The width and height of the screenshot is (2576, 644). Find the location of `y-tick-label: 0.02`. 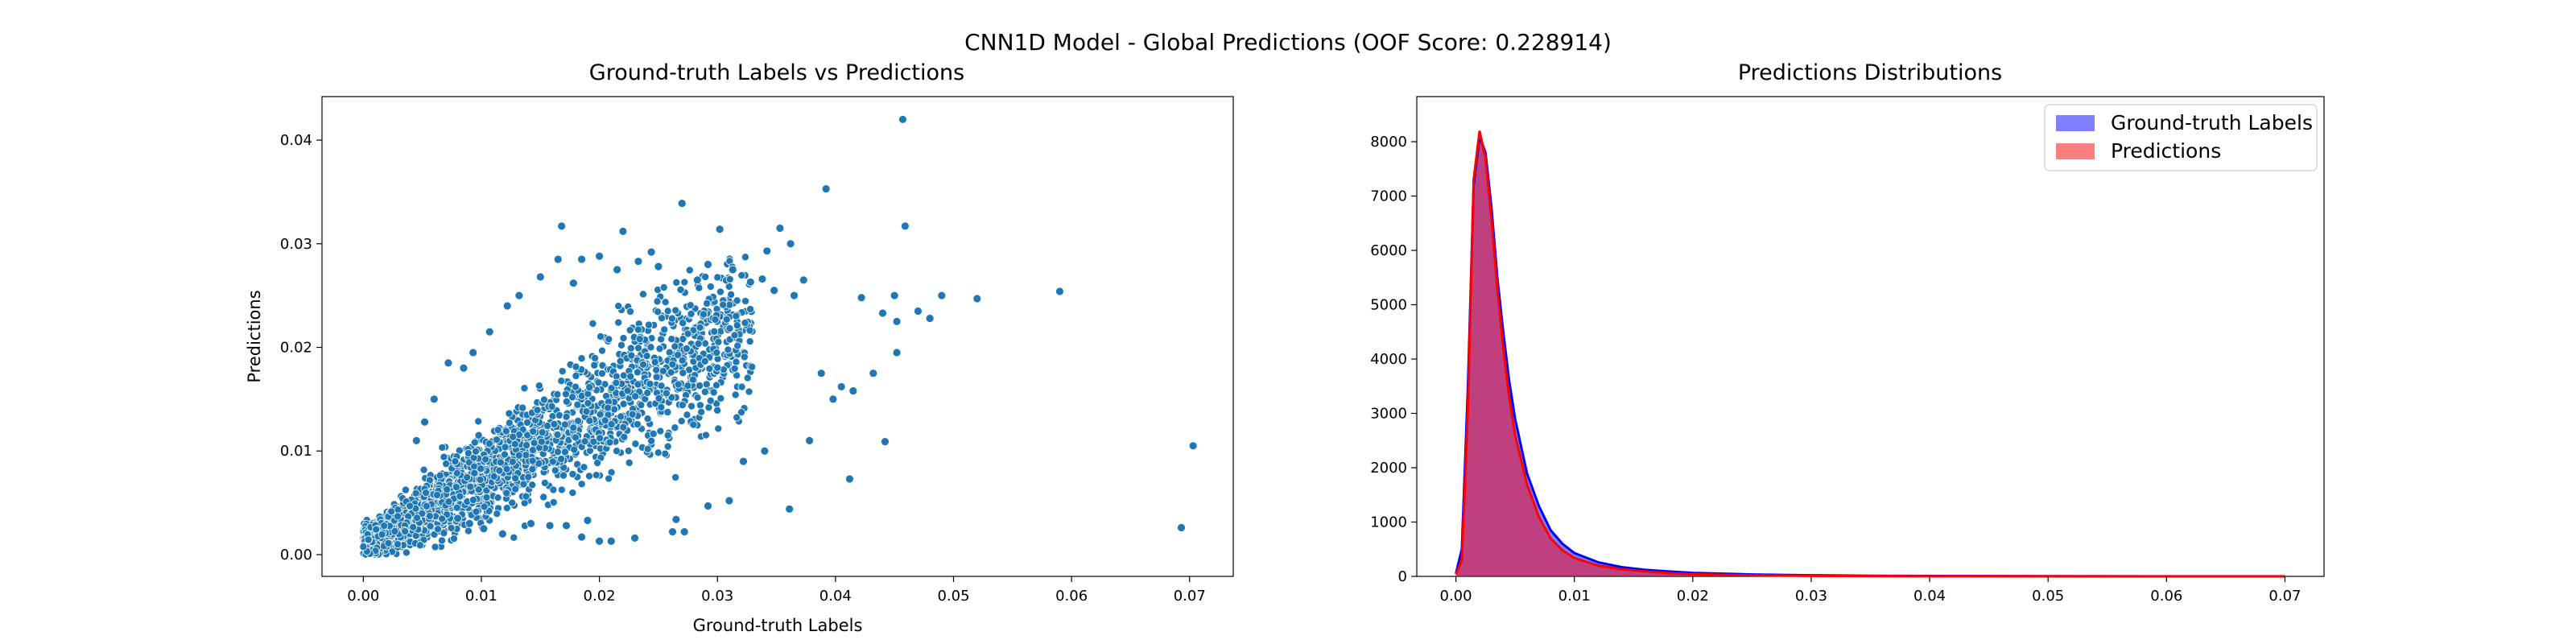

y-tick-label: 0.02 is located at coordinates (296, 348).